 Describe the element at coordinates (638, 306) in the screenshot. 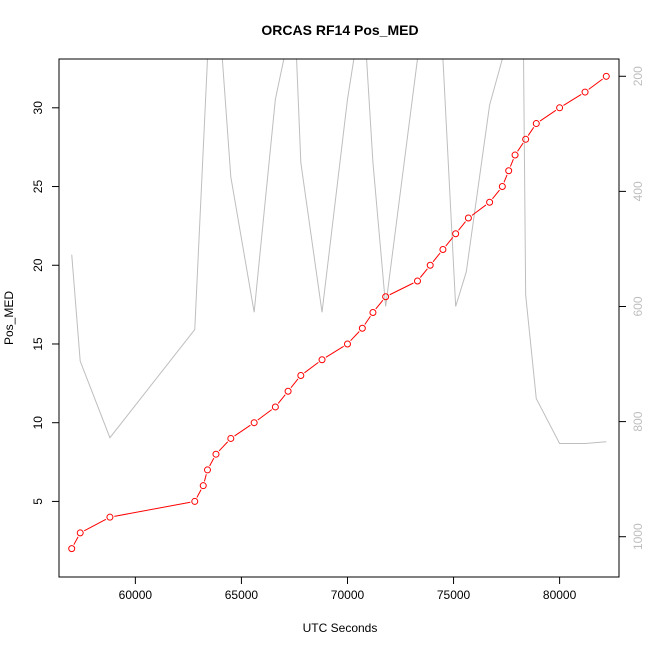

I see `y2-tick-label: 600` at that location.